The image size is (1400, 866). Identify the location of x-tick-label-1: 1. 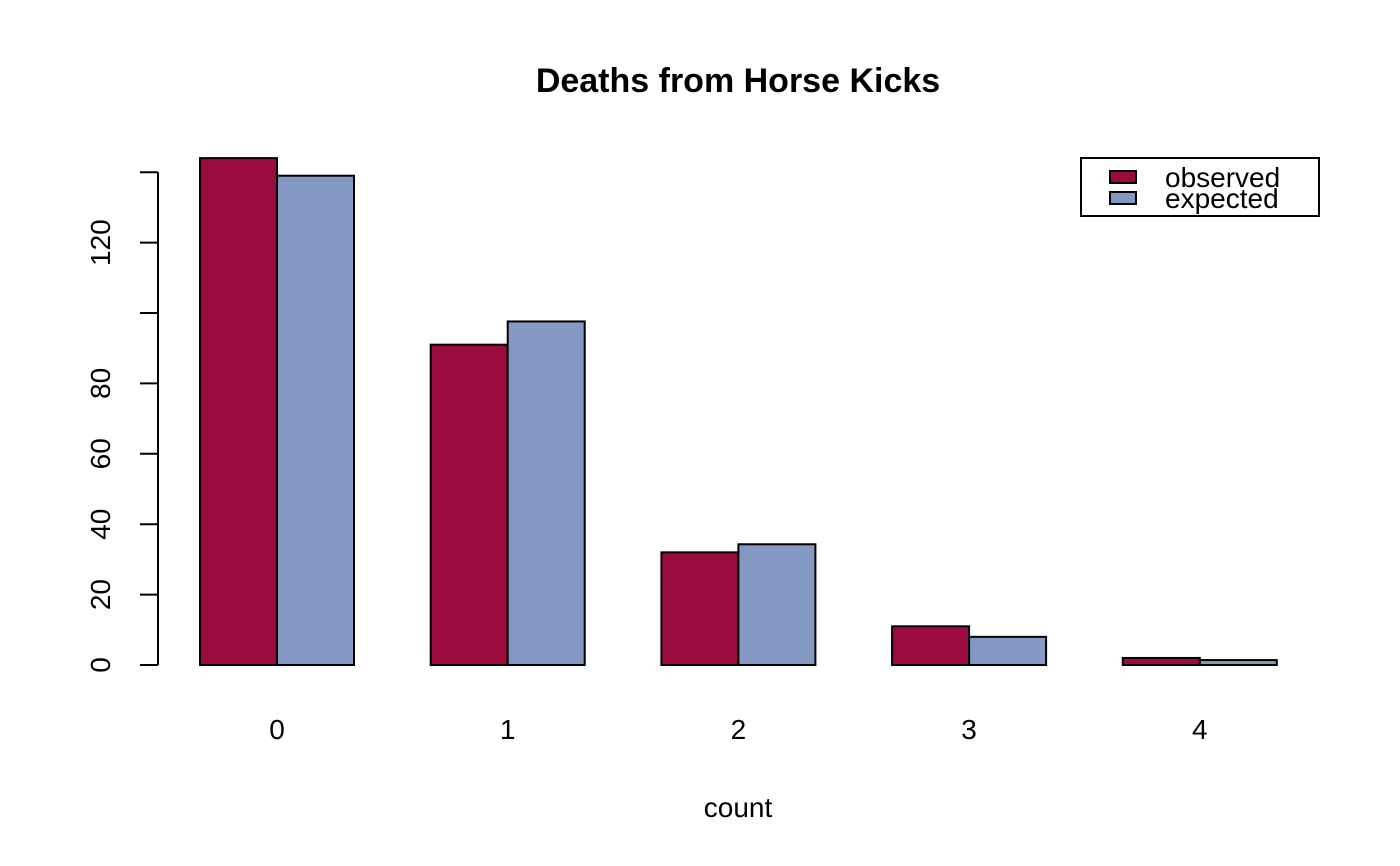
(508, 729).